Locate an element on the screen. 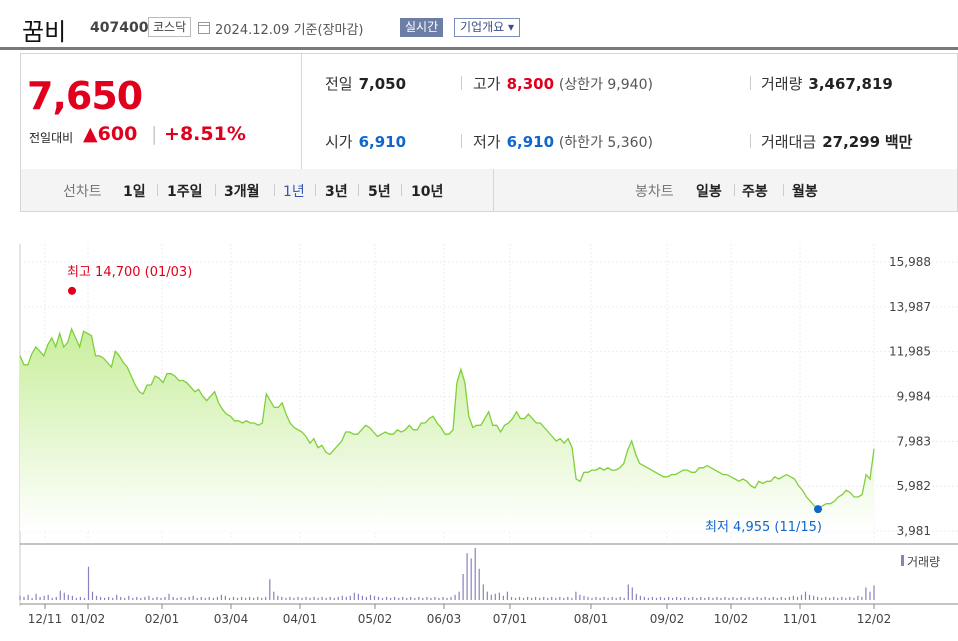 Image resolution: width=958 pixels, height=641 pixels. realtime-button: 실시간 is located at coordinates (422, 27).